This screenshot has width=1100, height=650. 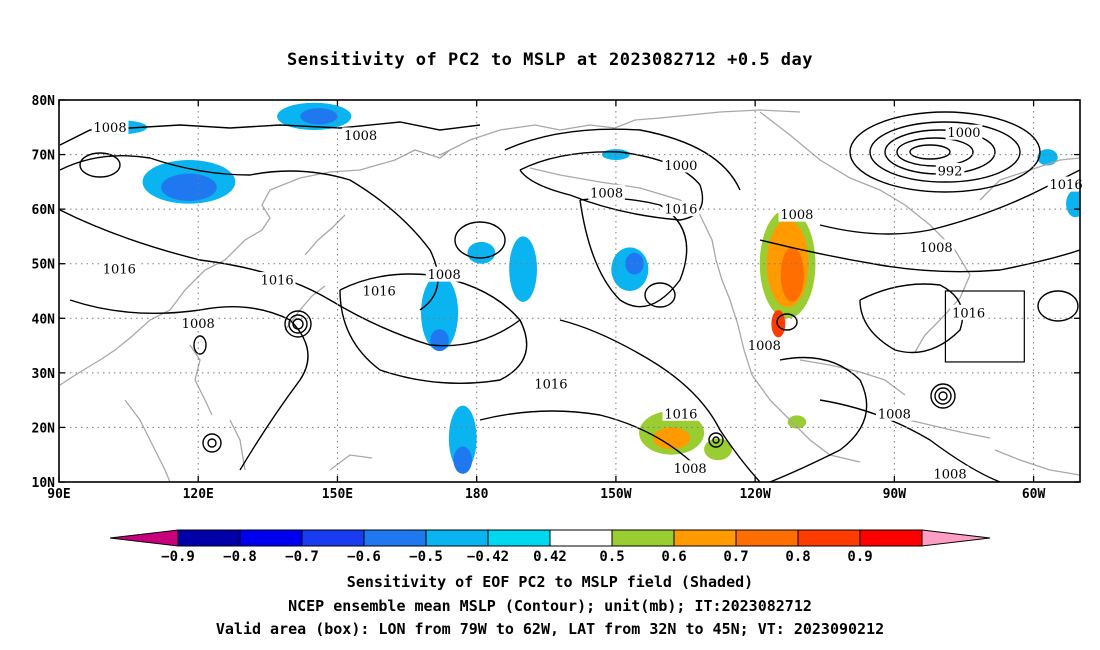 I want to click on lat-tick-label: 80N, so click(x=44, y=101).